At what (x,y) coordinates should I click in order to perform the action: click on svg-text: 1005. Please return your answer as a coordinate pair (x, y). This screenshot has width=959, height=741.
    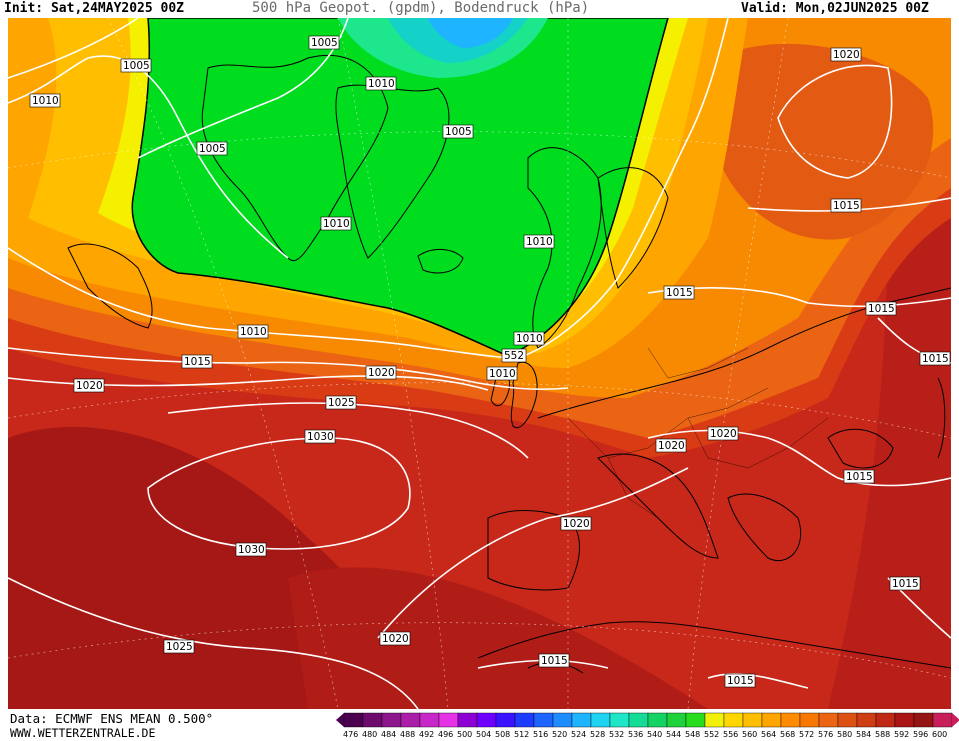
    Looking at the image, I should click on (458, 132).